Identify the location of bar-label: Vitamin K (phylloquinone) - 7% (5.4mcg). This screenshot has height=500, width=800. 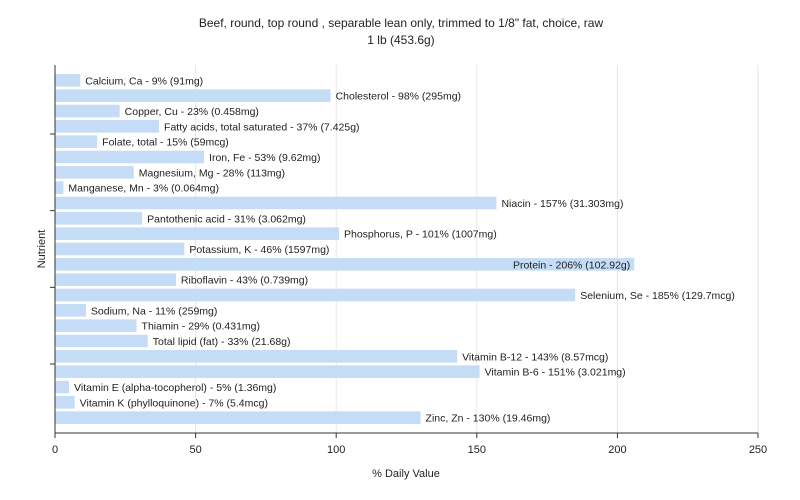
(174, 403).